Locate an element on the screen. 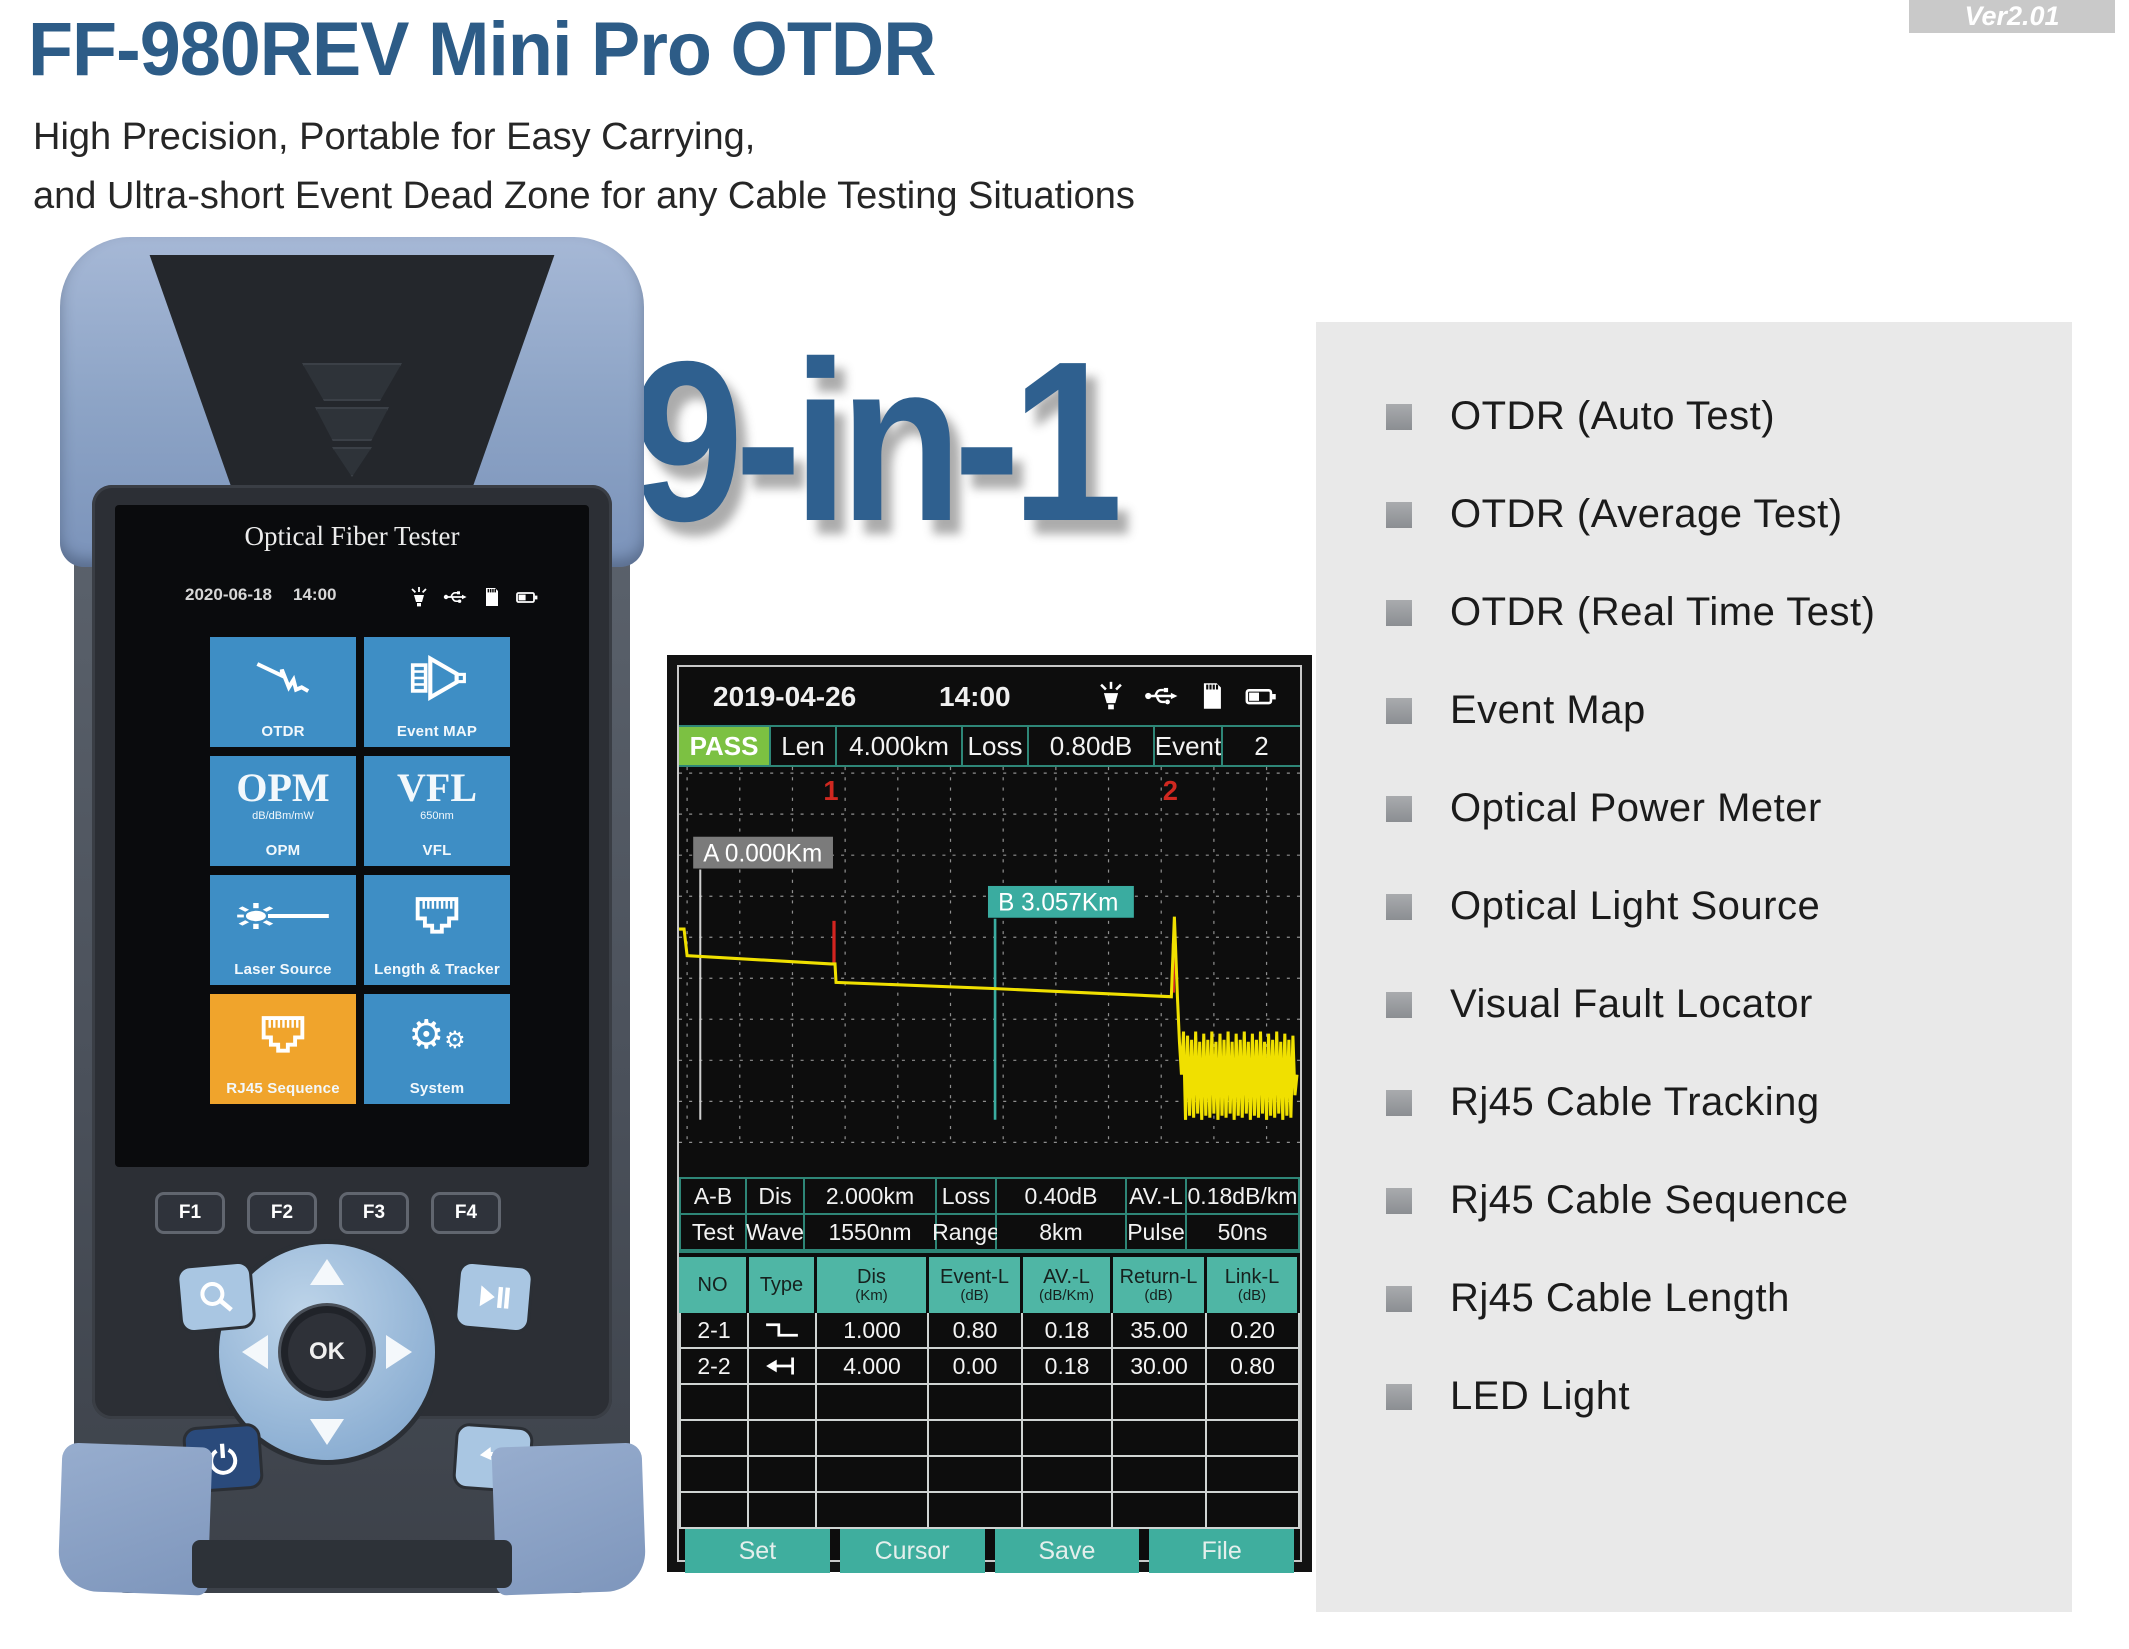 The height and width of the screenshot is (1649, 2129). otdr-trace-svg: 1 2 A 0.000Km B 3.057Km is located at coordinates (989, 956).